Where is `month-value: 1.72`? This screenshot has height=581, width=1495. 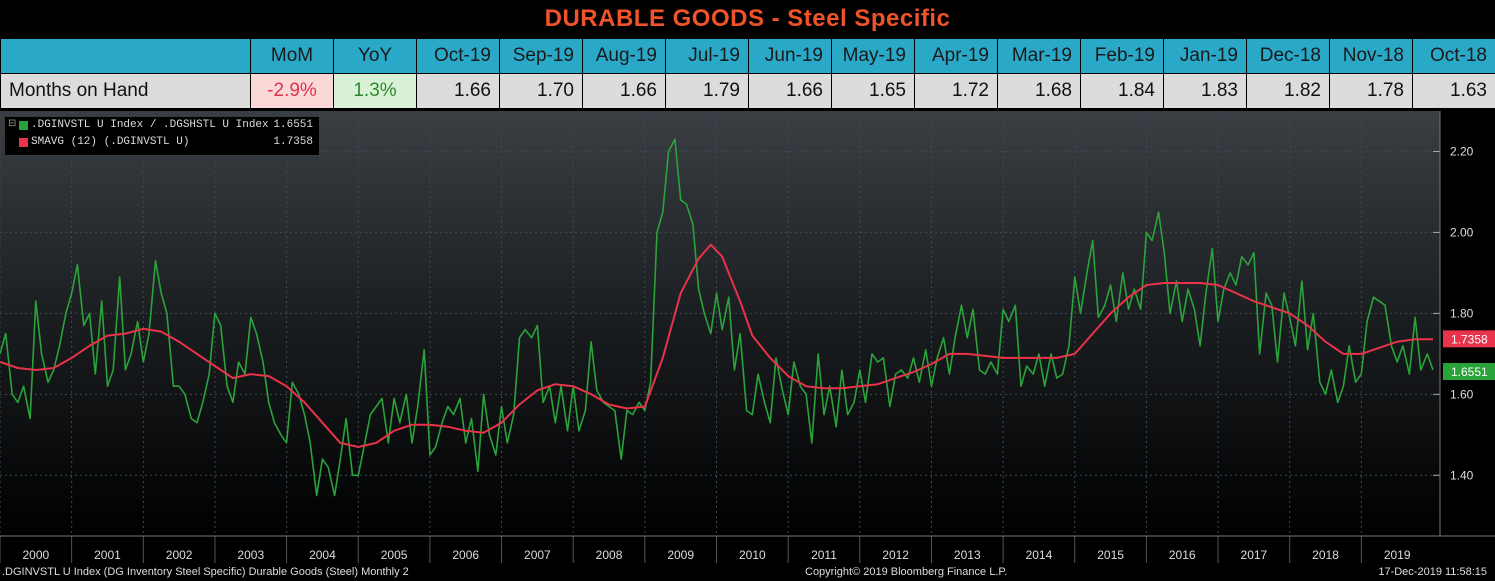
month-value: 1.72 is located at coordinates (956, 91).